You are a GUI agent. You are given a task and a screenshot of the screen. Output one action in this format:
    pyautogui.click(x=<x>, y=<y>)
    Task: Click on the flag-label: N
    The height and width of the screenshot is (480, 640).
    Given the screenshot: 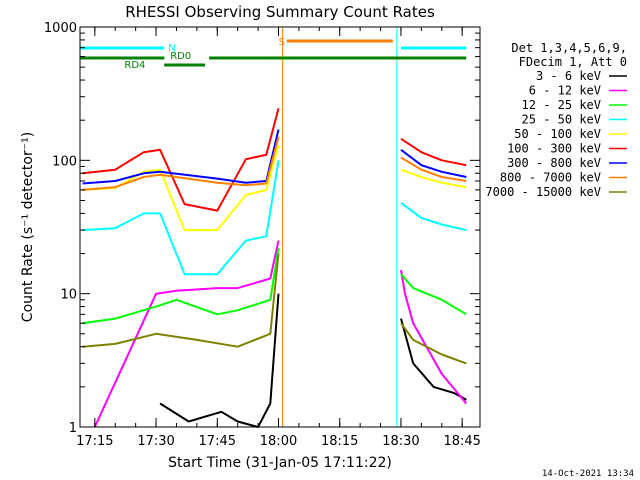 What is the action you would take?
    pyautogui.click(x=171, y=48)
    